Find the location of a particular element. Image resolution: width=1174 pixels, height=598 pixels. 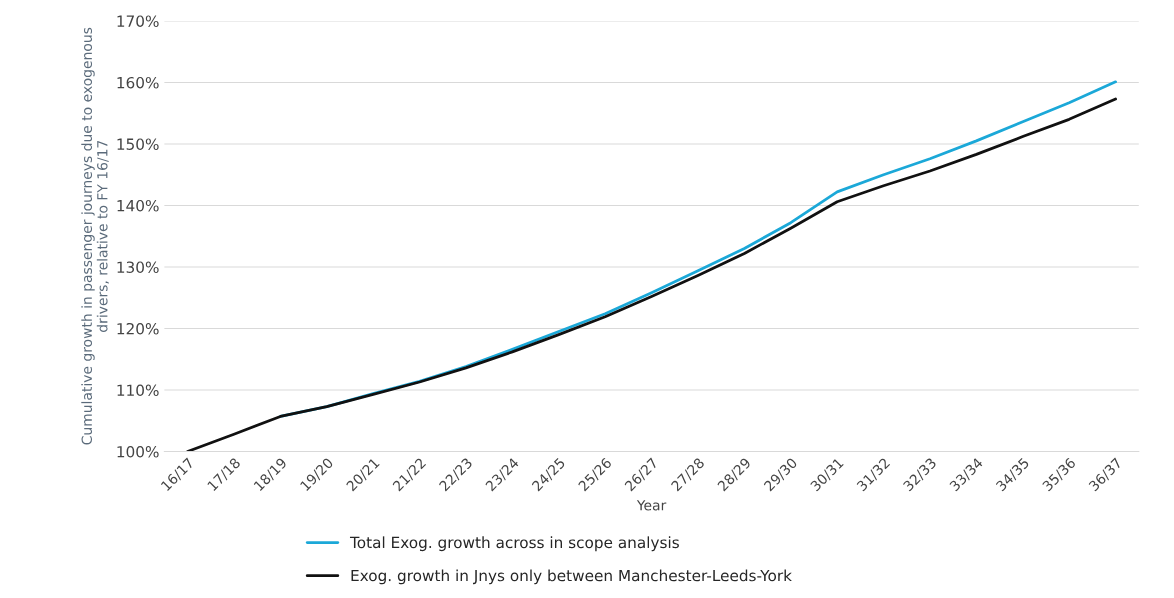

legend-label: Total Exog. growth across in scope analysis is located at coordinates (514, 544).